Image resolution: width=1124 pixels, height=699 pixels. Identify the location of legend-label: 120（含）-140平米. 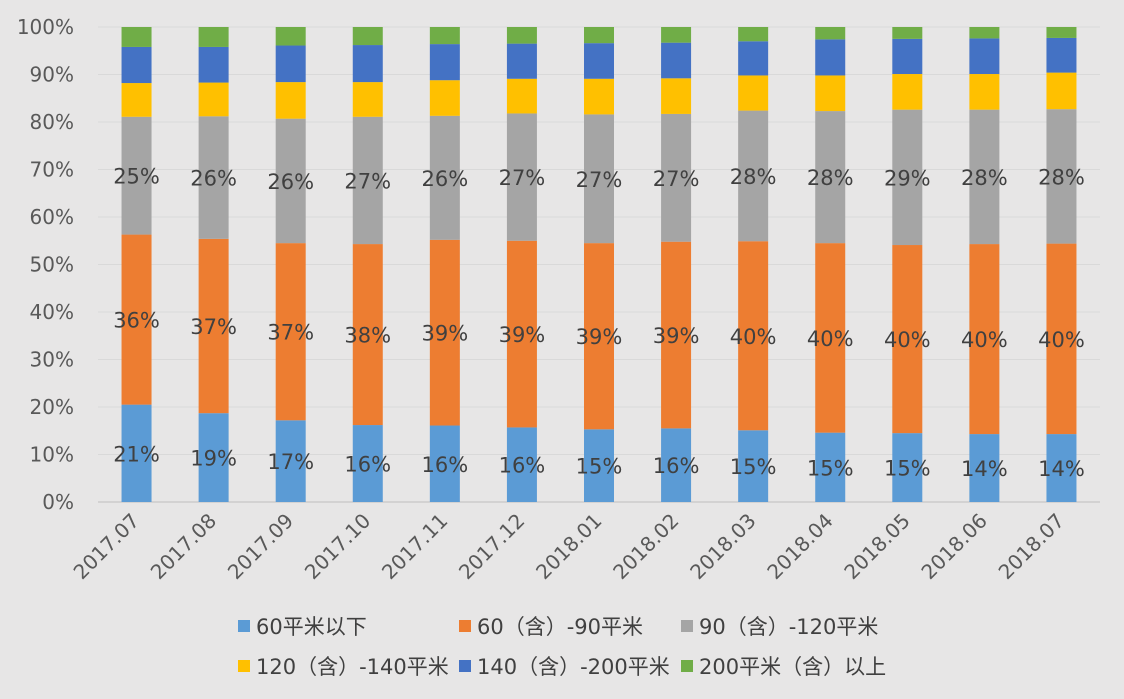
(352, 667).